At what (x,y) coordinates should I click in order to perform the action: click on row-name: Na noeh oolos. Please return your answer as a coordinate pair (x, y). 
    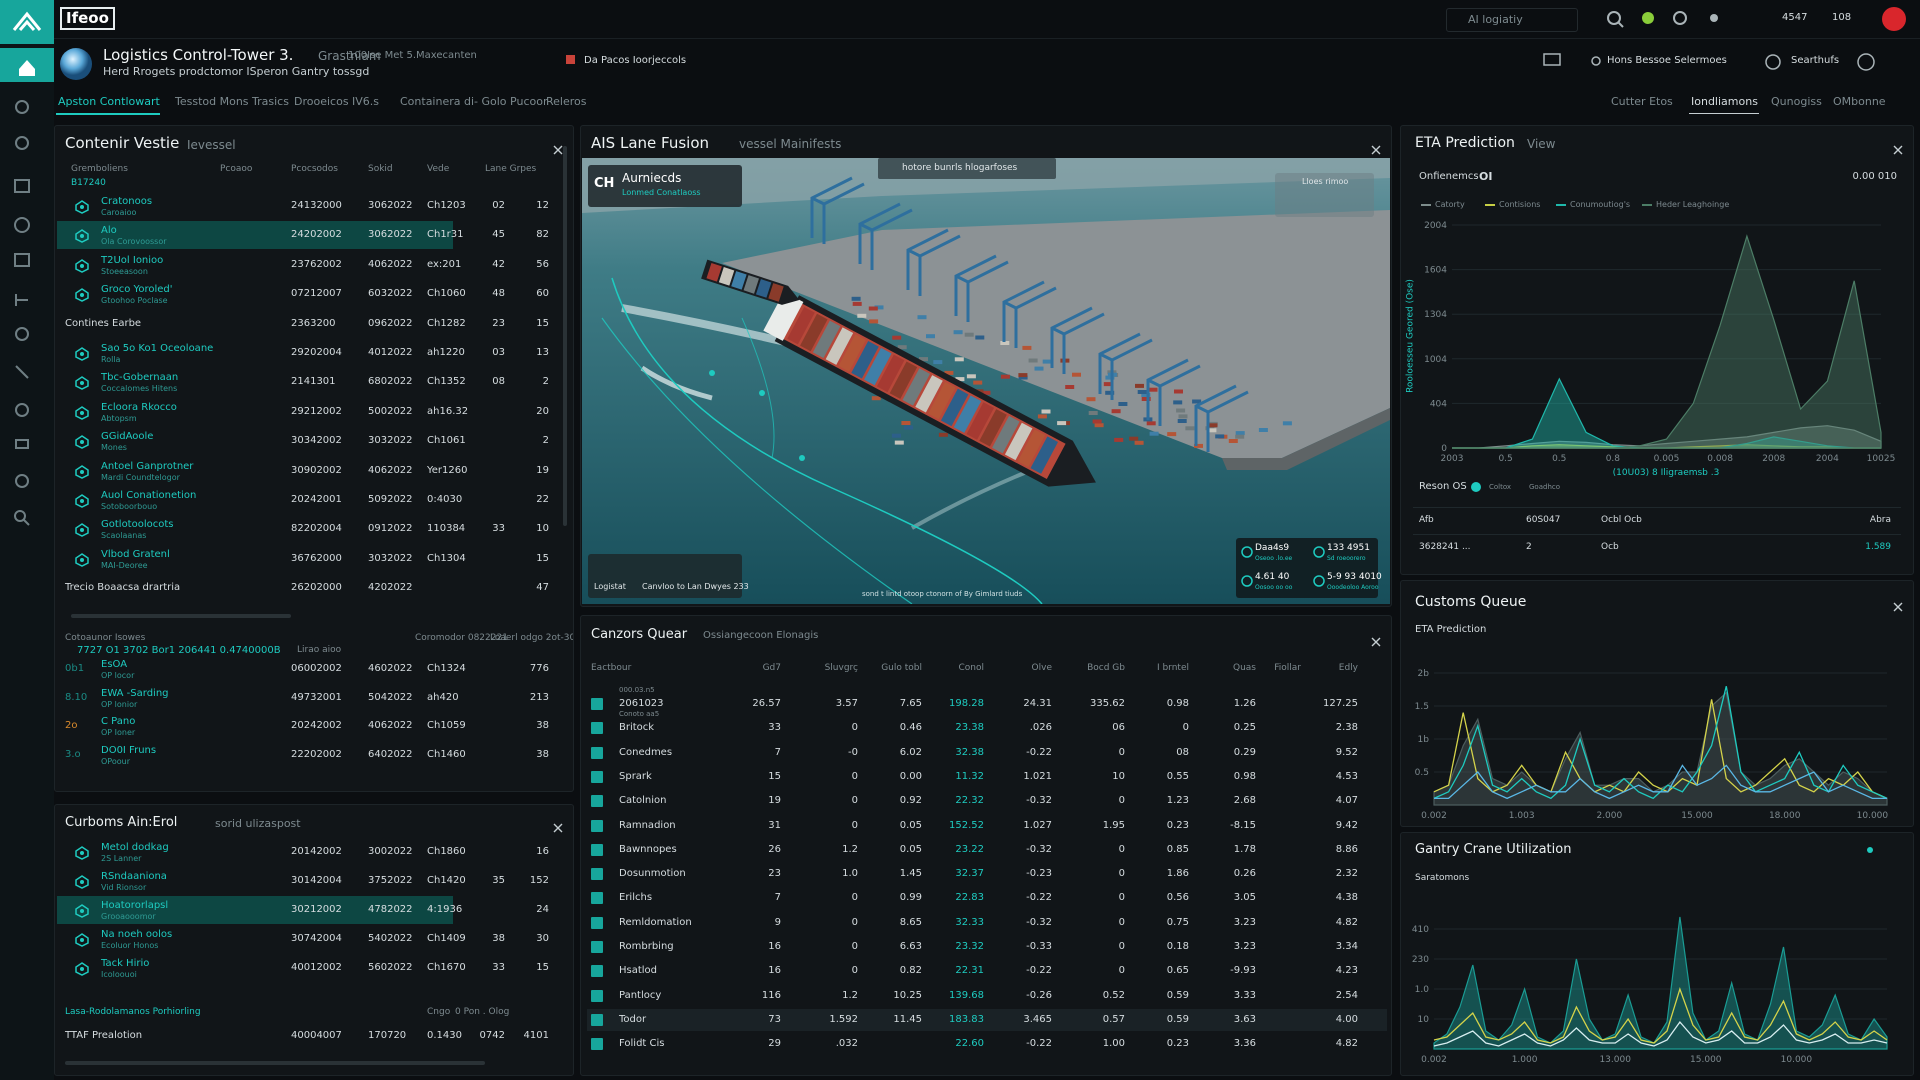
    Looking at the image, I should click on (137, 934).